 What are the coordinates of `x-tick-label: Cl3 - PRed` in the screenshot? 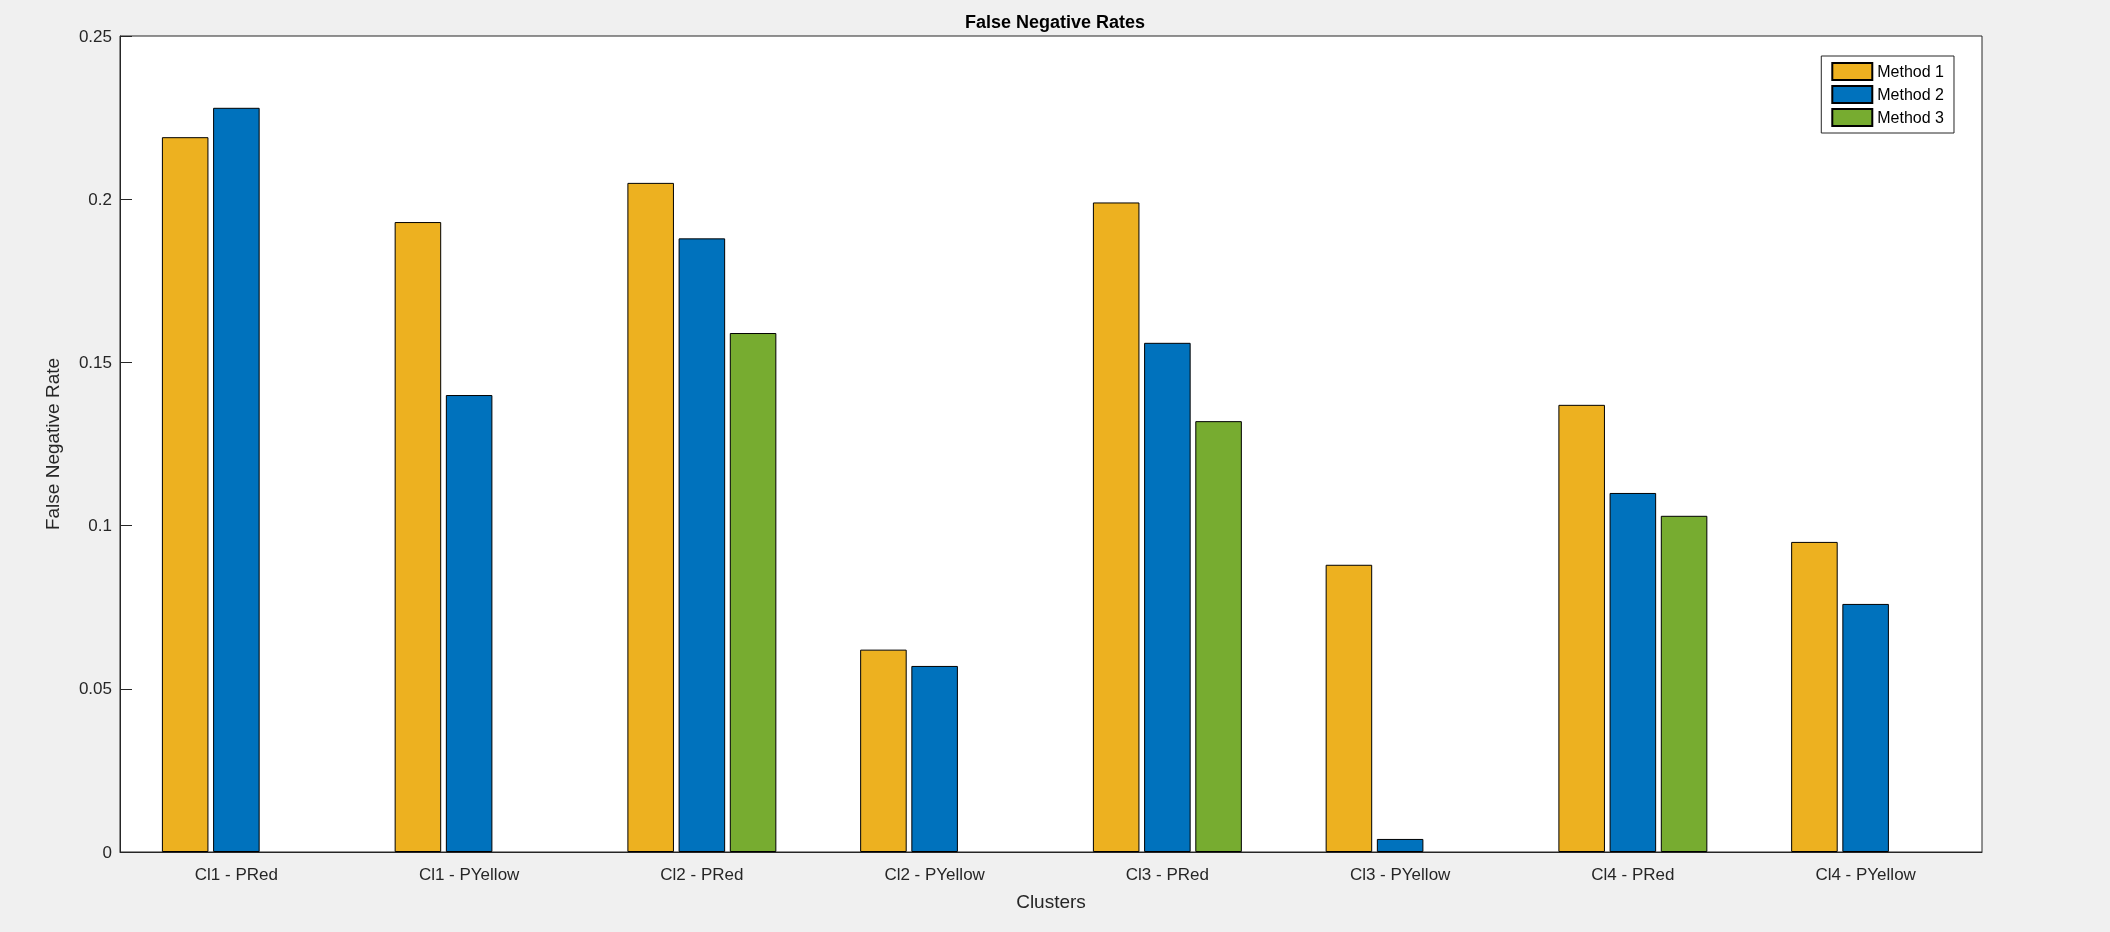 It's located at (1167, 874).